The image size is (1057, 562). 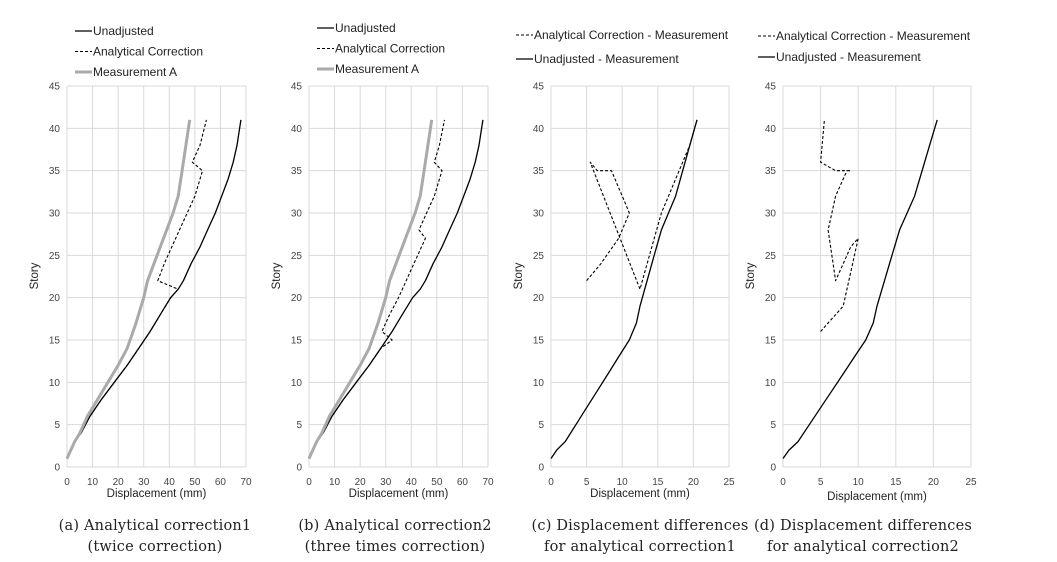 I want to click on x-tick-label: 30, so click(x=144, y=482).